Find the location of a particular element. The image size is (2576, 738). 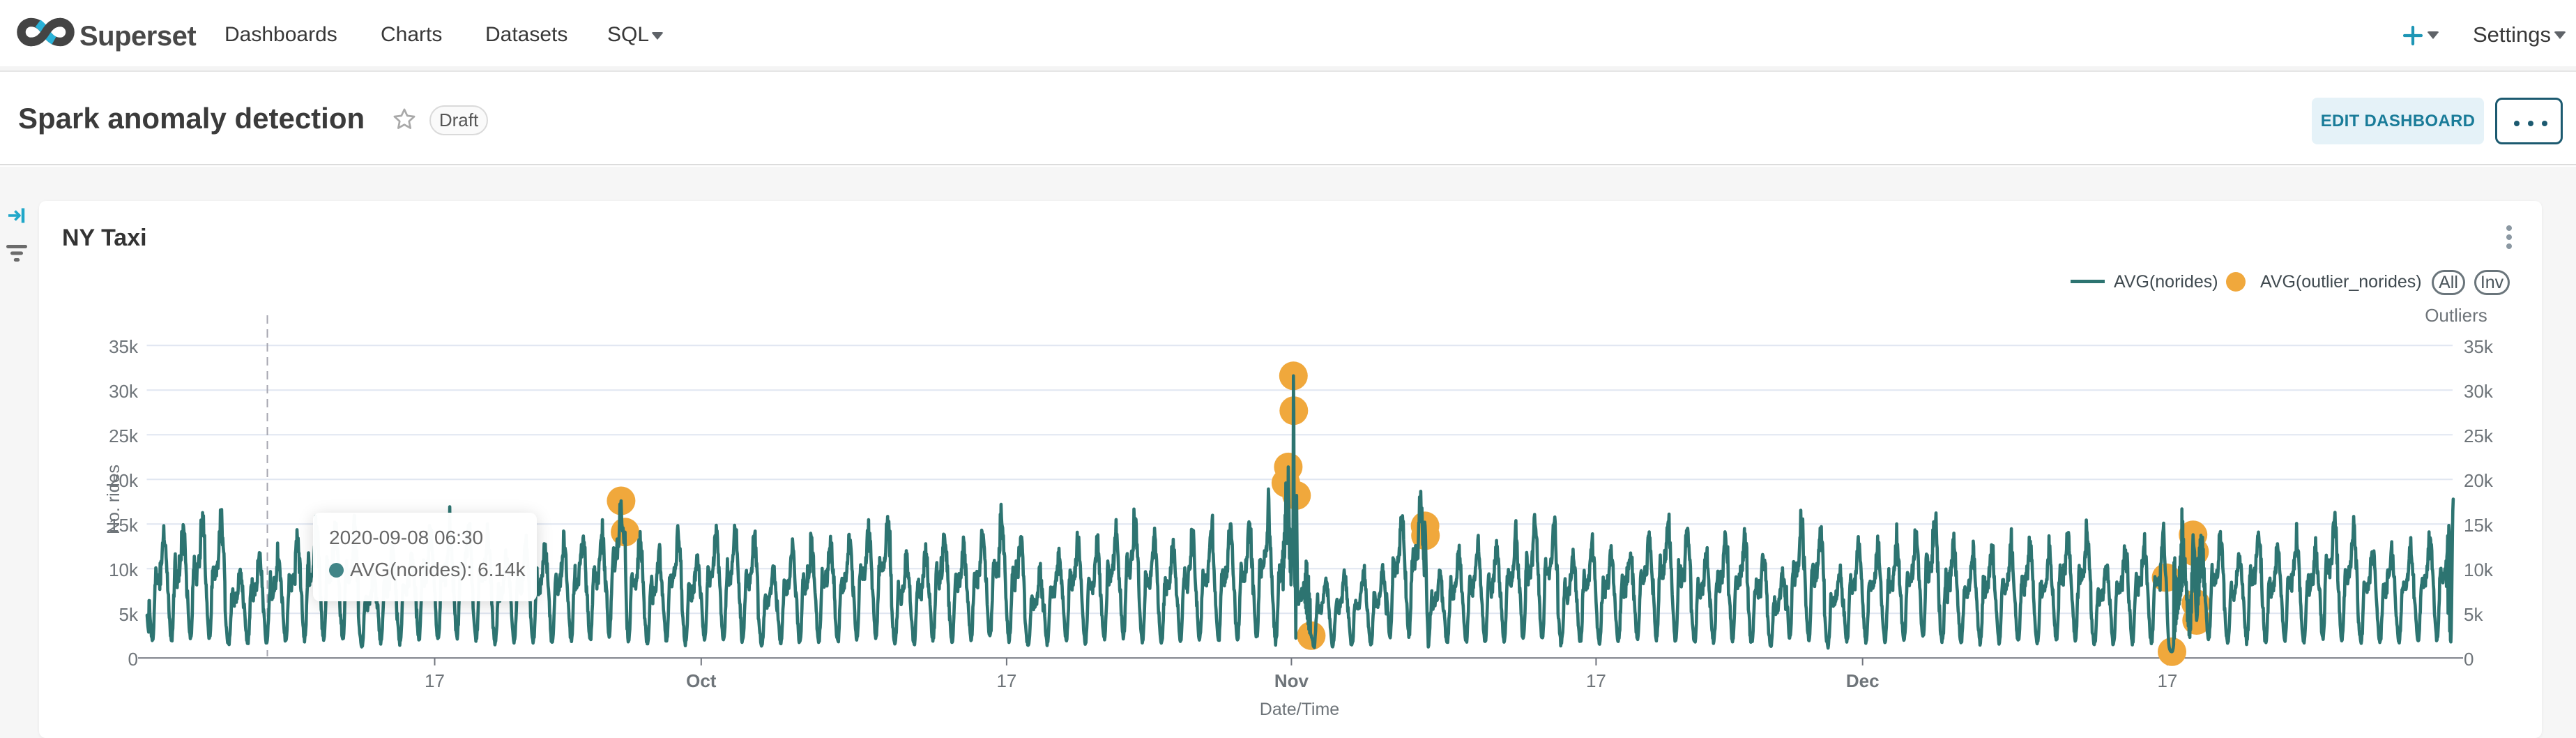

svg-text: Date/Time is located at coordinates (1299, 709).